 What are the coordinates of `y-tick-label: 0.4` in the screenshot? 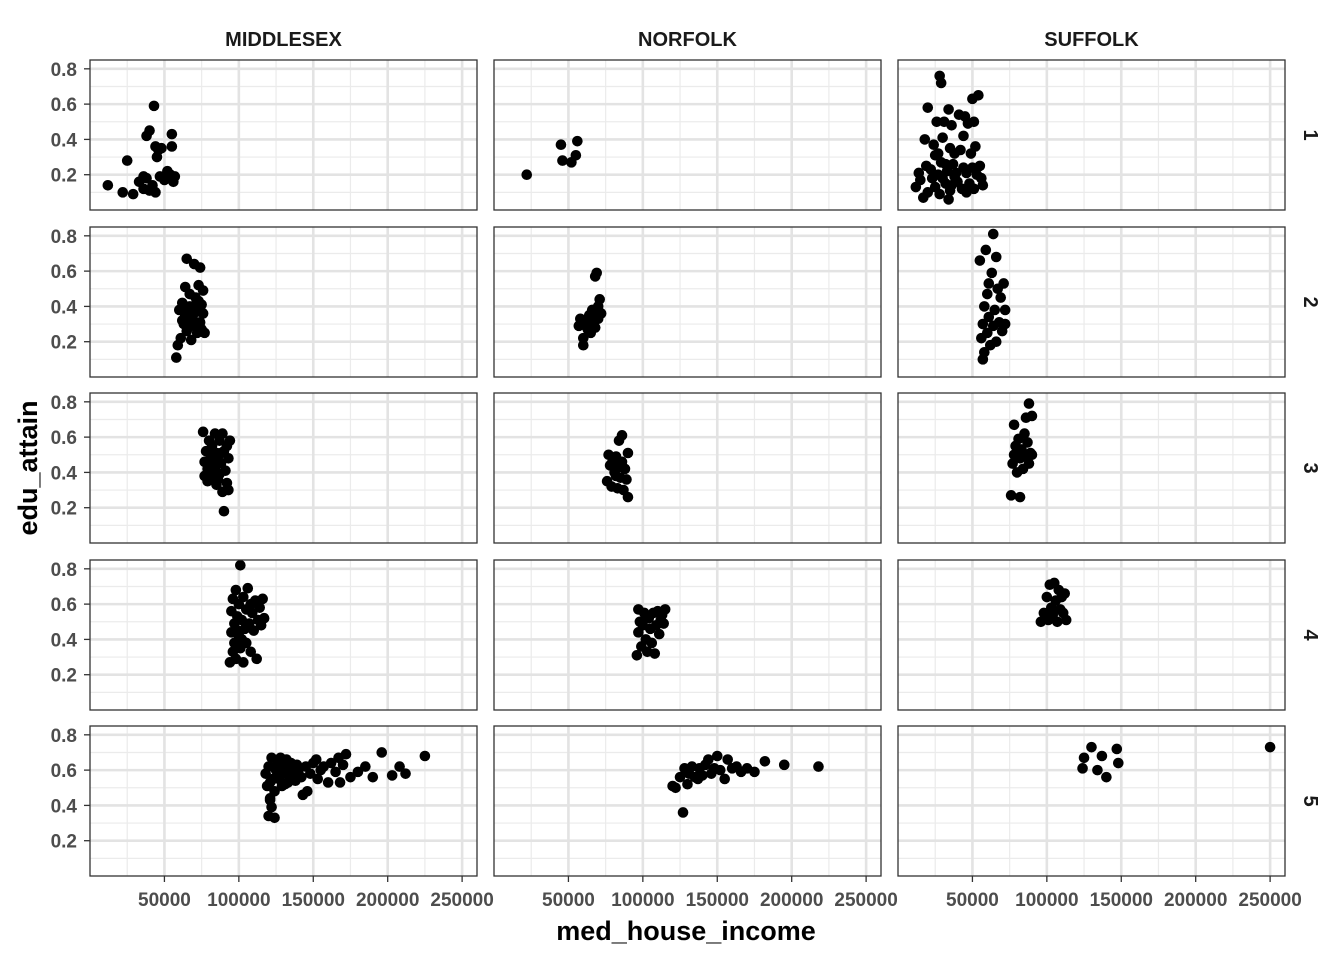 It's located at (64, 140).